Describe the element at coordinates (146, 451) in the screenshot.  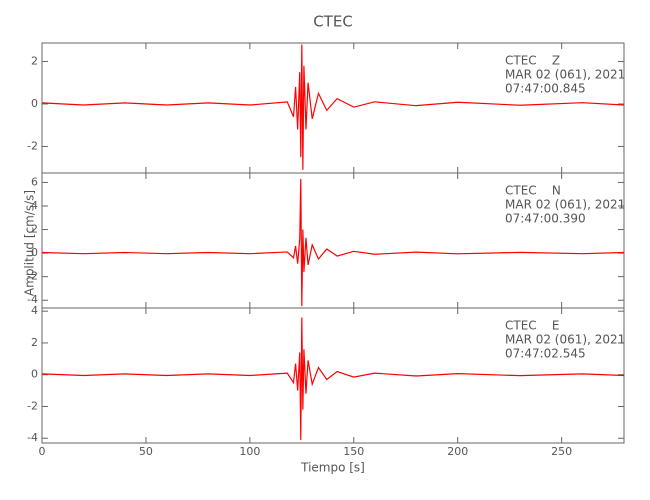
I see `x-tick-label: 50` at that location.